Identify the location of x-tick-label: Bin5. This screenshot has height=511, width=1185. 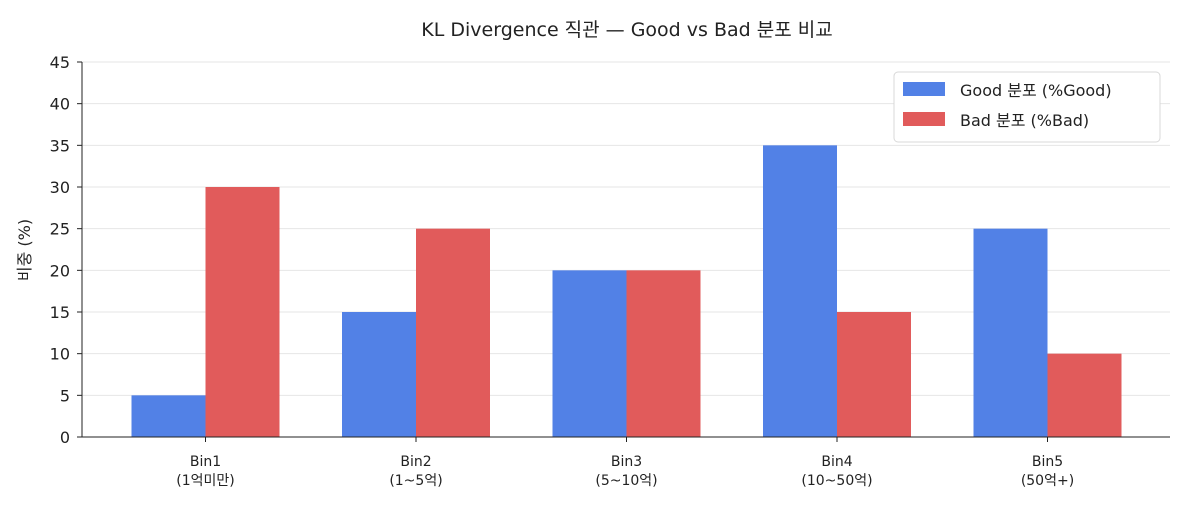
(1047, 462).